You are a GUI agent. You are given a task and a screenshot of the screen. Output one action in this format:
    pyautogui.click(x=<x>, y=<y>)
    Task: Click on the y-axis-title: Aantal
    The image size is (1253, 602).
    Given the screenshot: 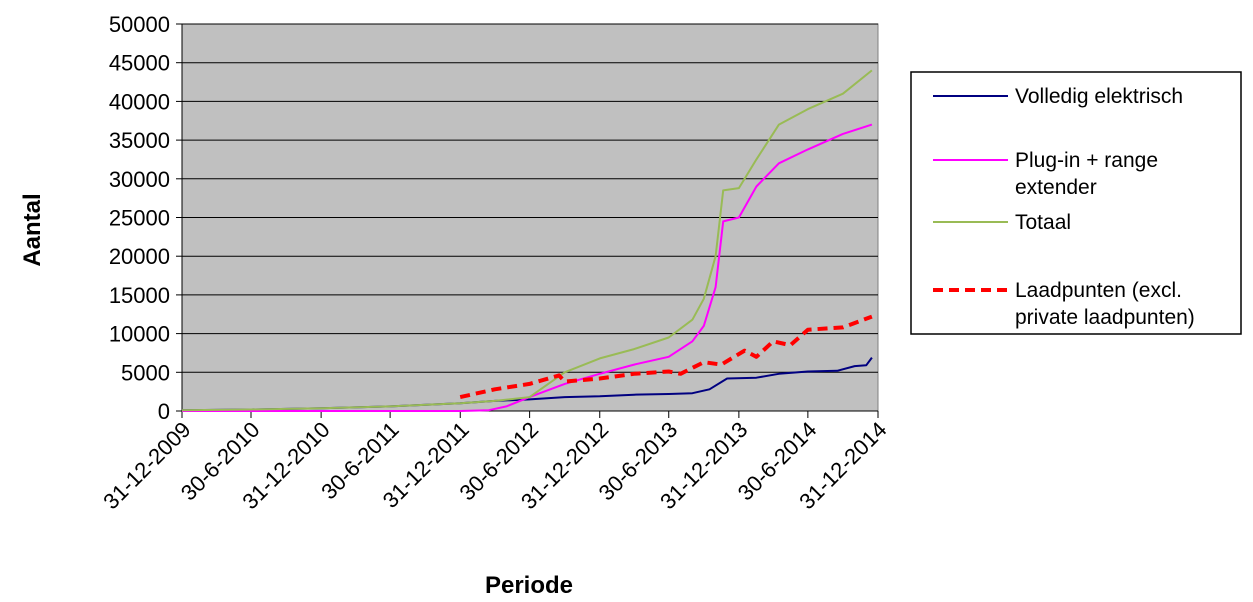 What is the action you would take?
    pyautogui.click(x=32, y=229)
    